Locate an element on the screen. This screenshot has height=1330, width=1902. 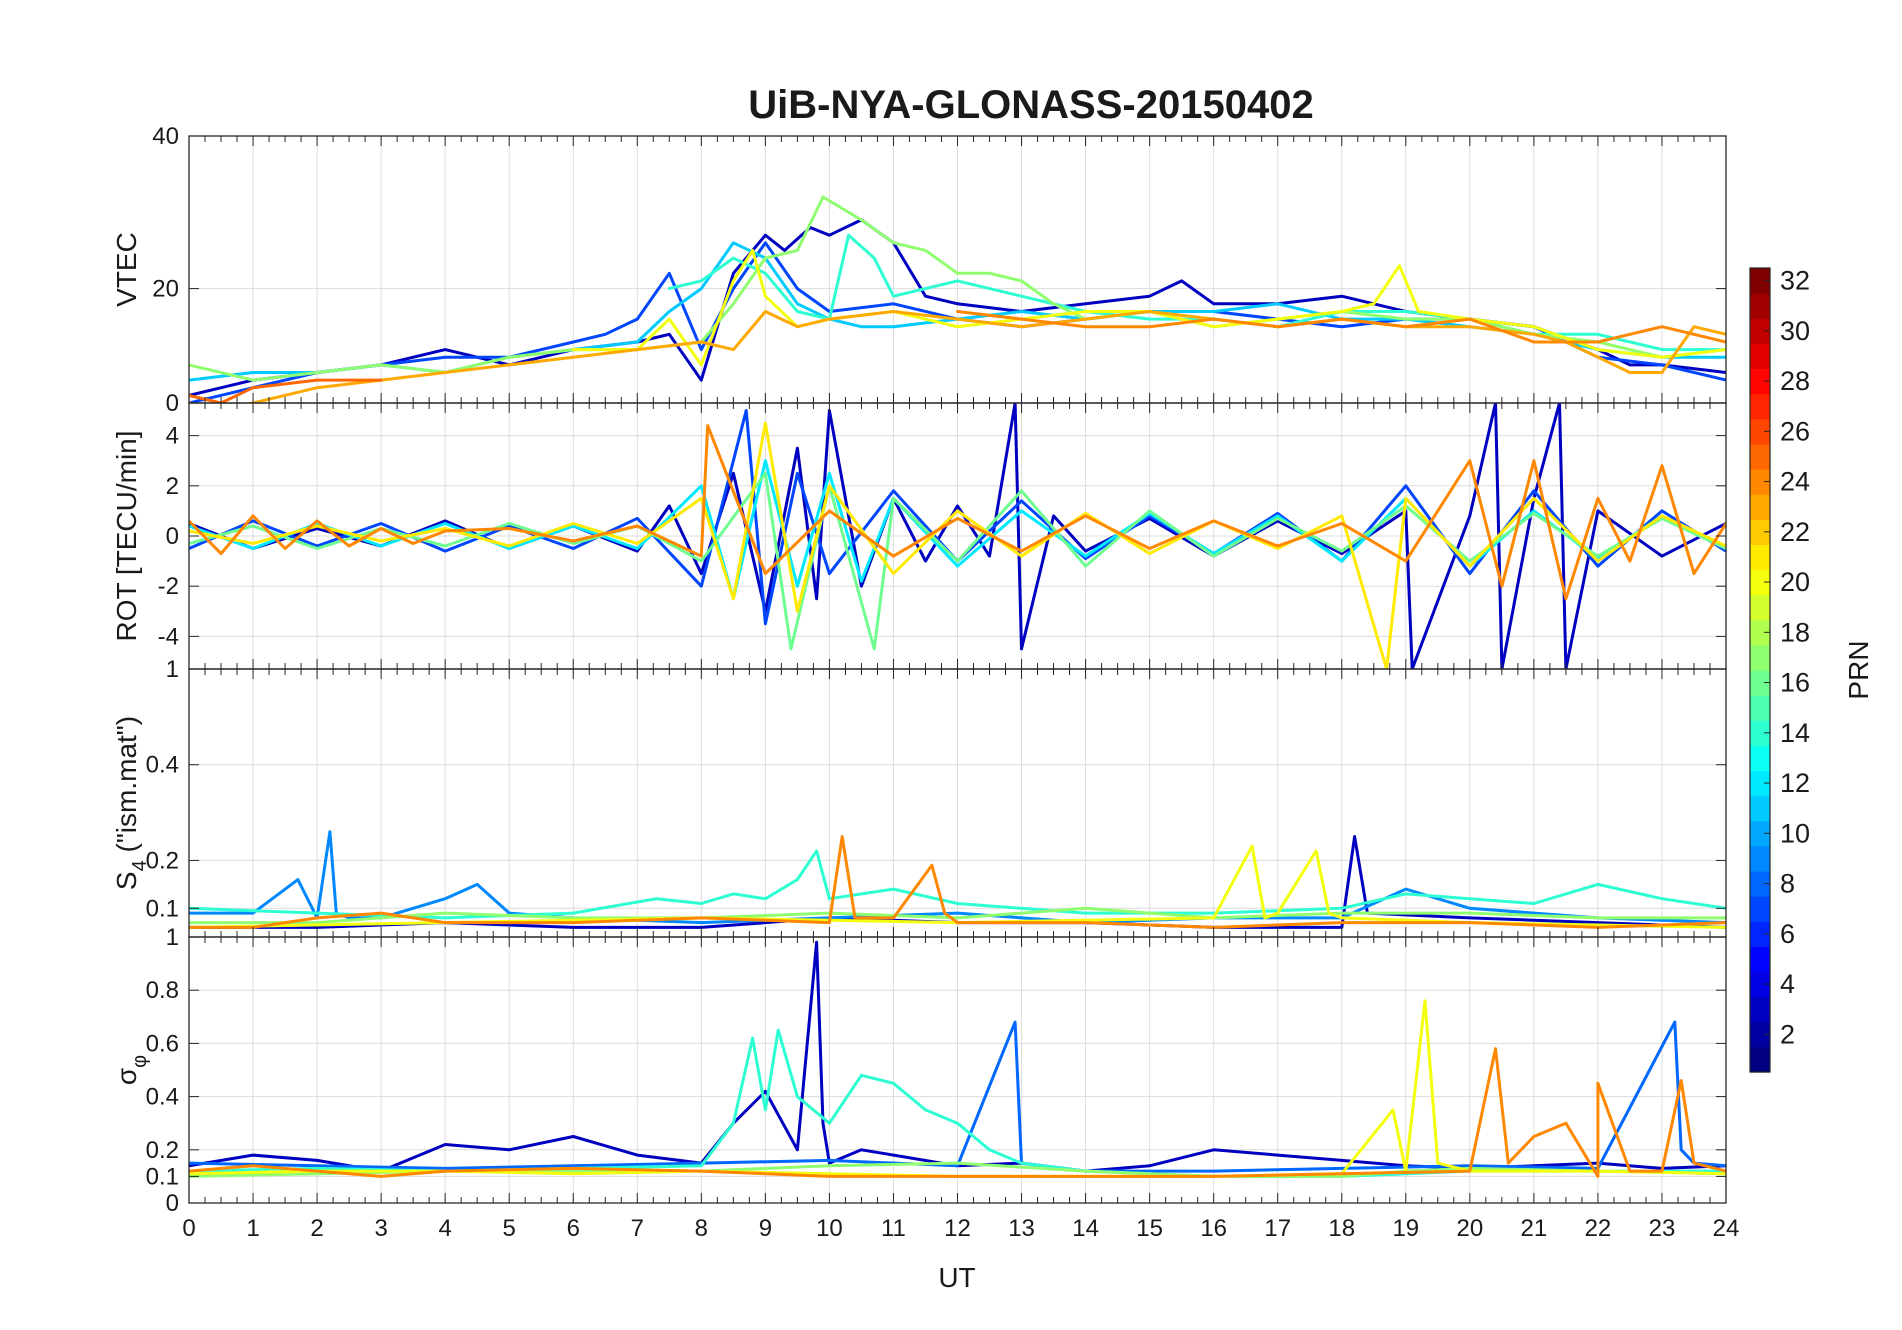
y-tick-label: 0 is located at coordinates (172, 403).